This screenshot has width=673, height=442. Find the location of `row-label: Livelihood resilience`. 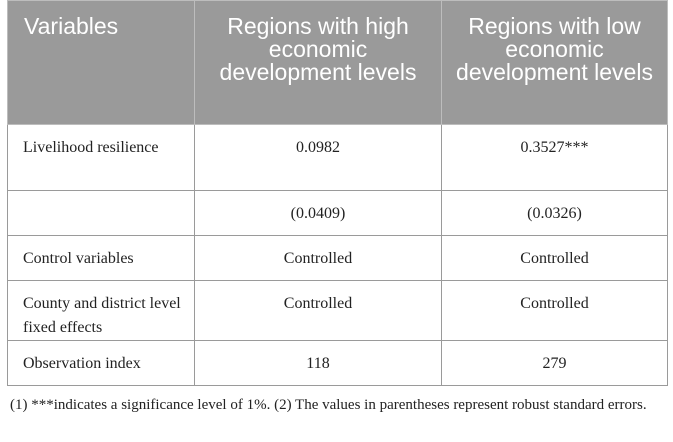

row-label: Livelihood resilience is located at coordinates (101, 157).